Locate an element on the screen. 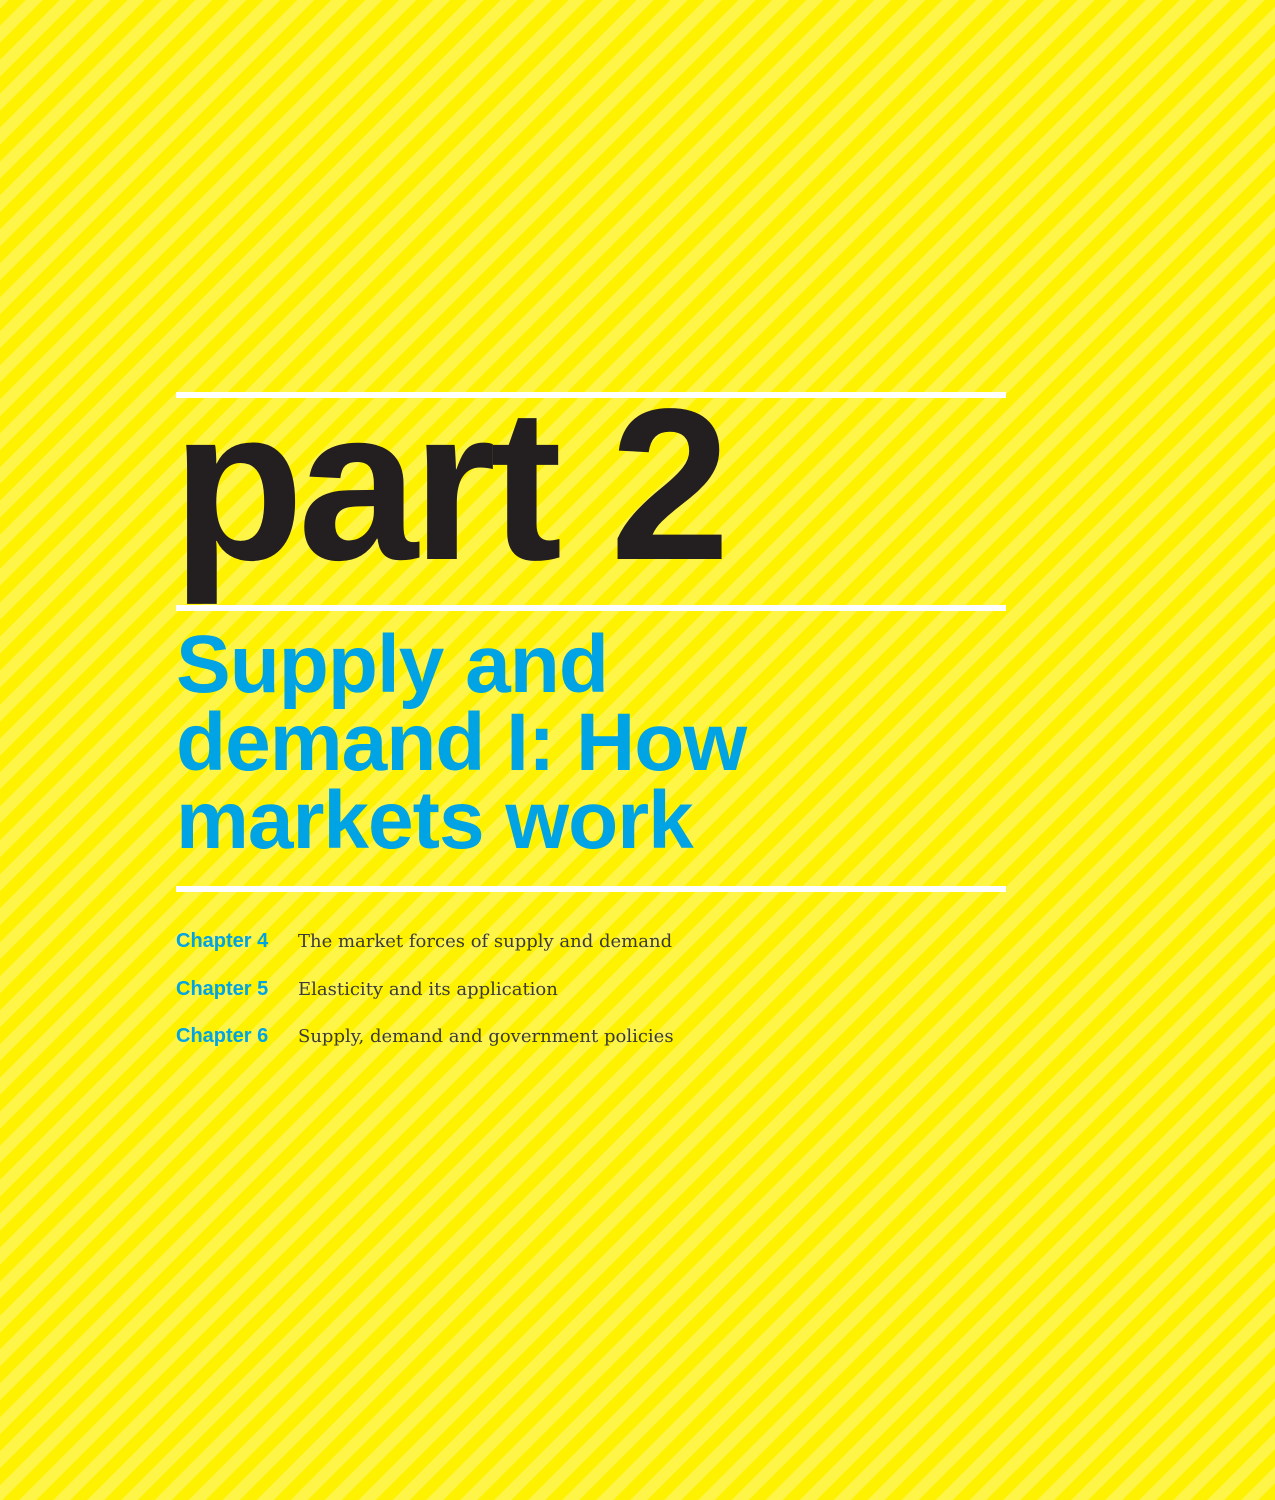 This screenshot has width=1275, height=1500. chapter-number: Chapter 6 is located at coordinates (222, 1036).